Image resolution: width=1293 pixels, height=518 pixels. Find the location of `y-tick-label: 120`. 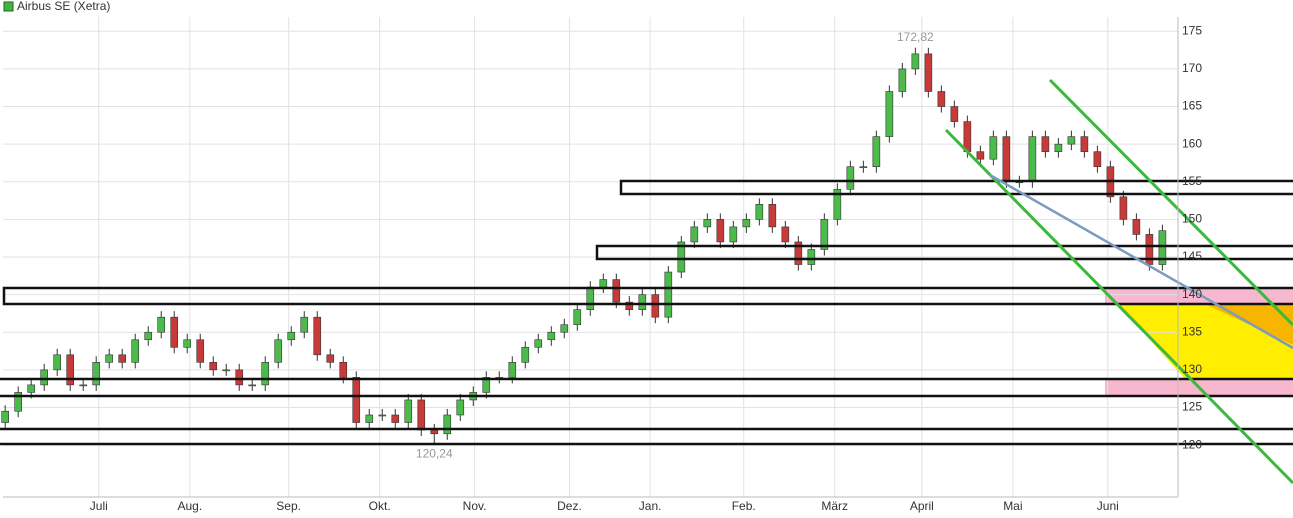

y-tick-label: 120 is located at coordinates (1192, 444).